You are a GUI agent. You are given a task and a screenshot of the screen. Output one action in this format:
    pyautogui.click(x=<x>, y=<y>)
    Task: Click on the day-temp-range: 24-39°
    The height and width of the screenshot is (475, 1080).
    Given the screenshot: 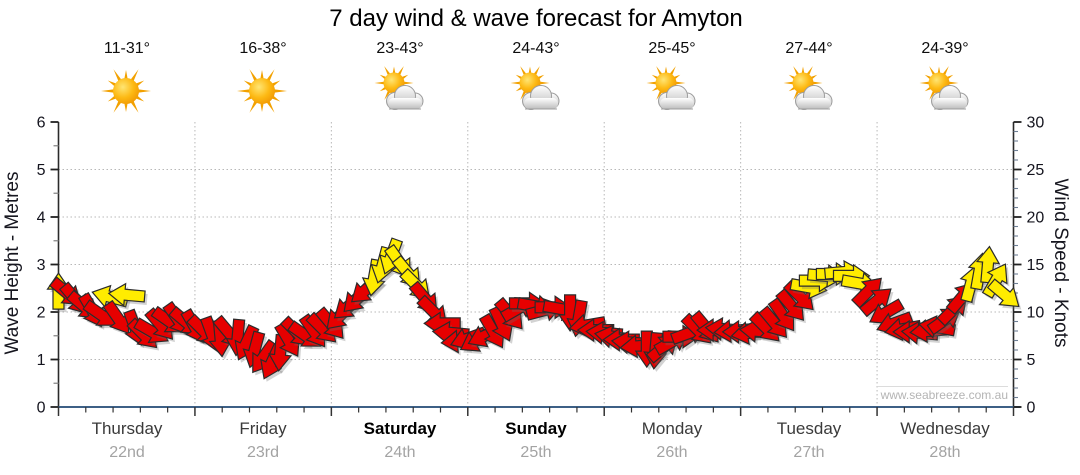 What is the action you would take?
    pyautogui.click(x=945, y=48)
    